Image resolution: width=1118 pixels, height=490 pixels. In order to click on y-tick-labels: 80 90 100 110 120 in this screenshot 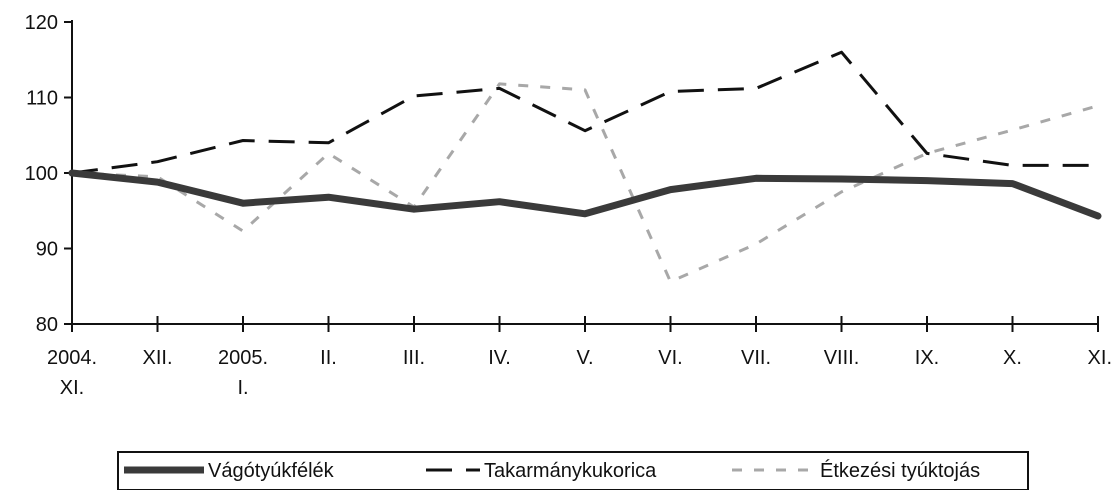, I will do `click(41, 174)`.